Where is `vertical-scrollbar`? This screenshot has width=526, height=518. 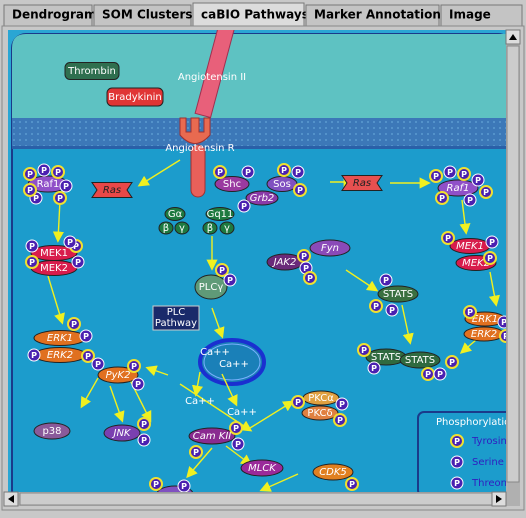
vertical-scrollbar is located at coordinates (513, 260).